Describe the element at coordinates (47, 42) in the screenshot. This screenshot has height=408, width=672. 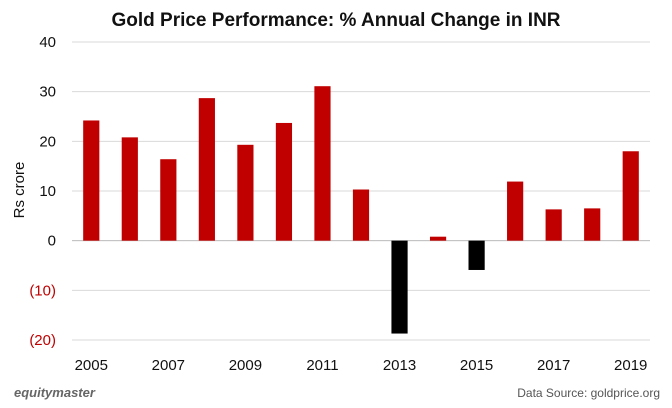
I see `y-tick-label: 40` at that location.